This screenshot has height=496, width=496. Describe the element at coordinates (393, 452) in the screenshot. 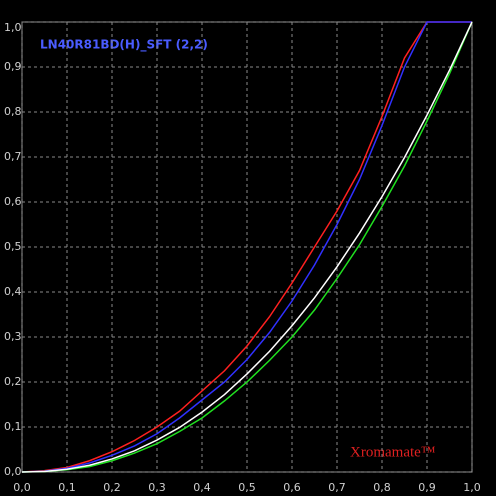

I see `watermark: Xromamate™` at that location.